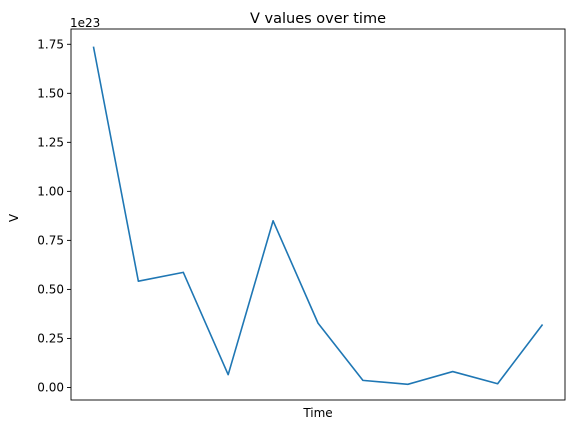 Image resolution: width=576 pixels, height=436 pixels. What do you see at coordinates (50, 191) in the screenshot?
I see `y-tick-label: 1.00` at bounding box center [50, 191].